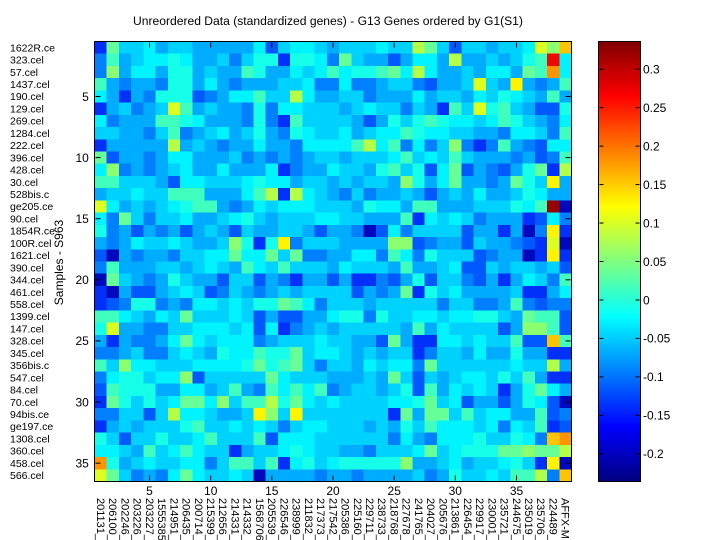 The height and width of the screenshot is (540, 720). I want to click on svg-text: 428.cel, so click(27, 171).